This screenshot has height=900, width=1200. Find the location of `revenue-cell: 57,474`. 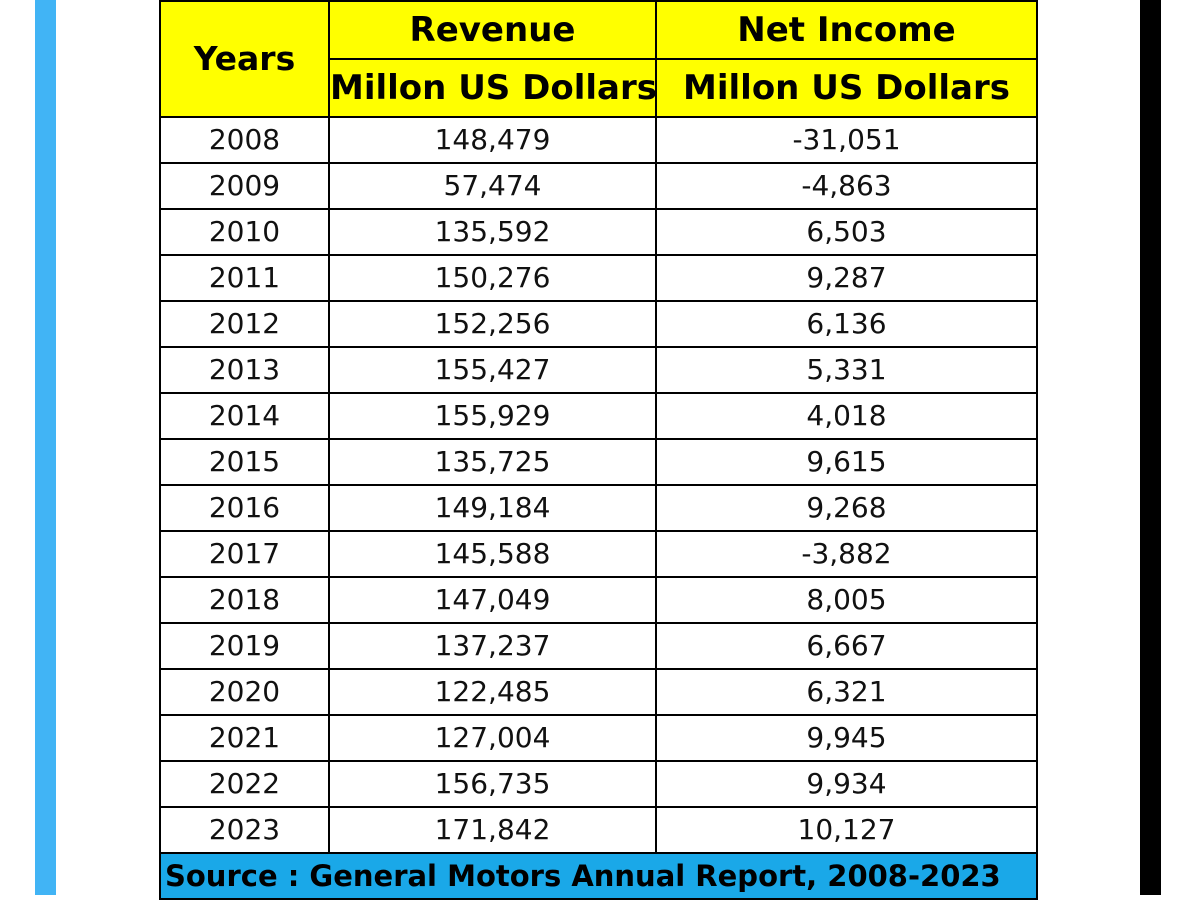

revenue-cell: 57,474 is located at coordinates (492, 186).